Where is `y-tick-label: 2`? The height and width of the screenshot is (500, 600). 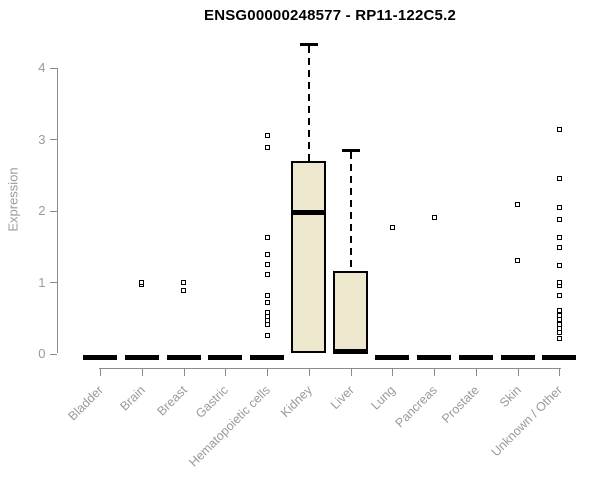 y-tick-label: 2 is located at coordinates (42, 211).